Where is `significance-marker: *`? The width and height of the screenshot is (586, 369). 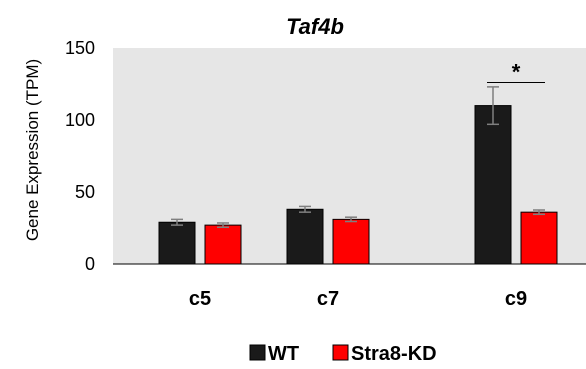 significance-marker: * is located at coordinates (516, 72).